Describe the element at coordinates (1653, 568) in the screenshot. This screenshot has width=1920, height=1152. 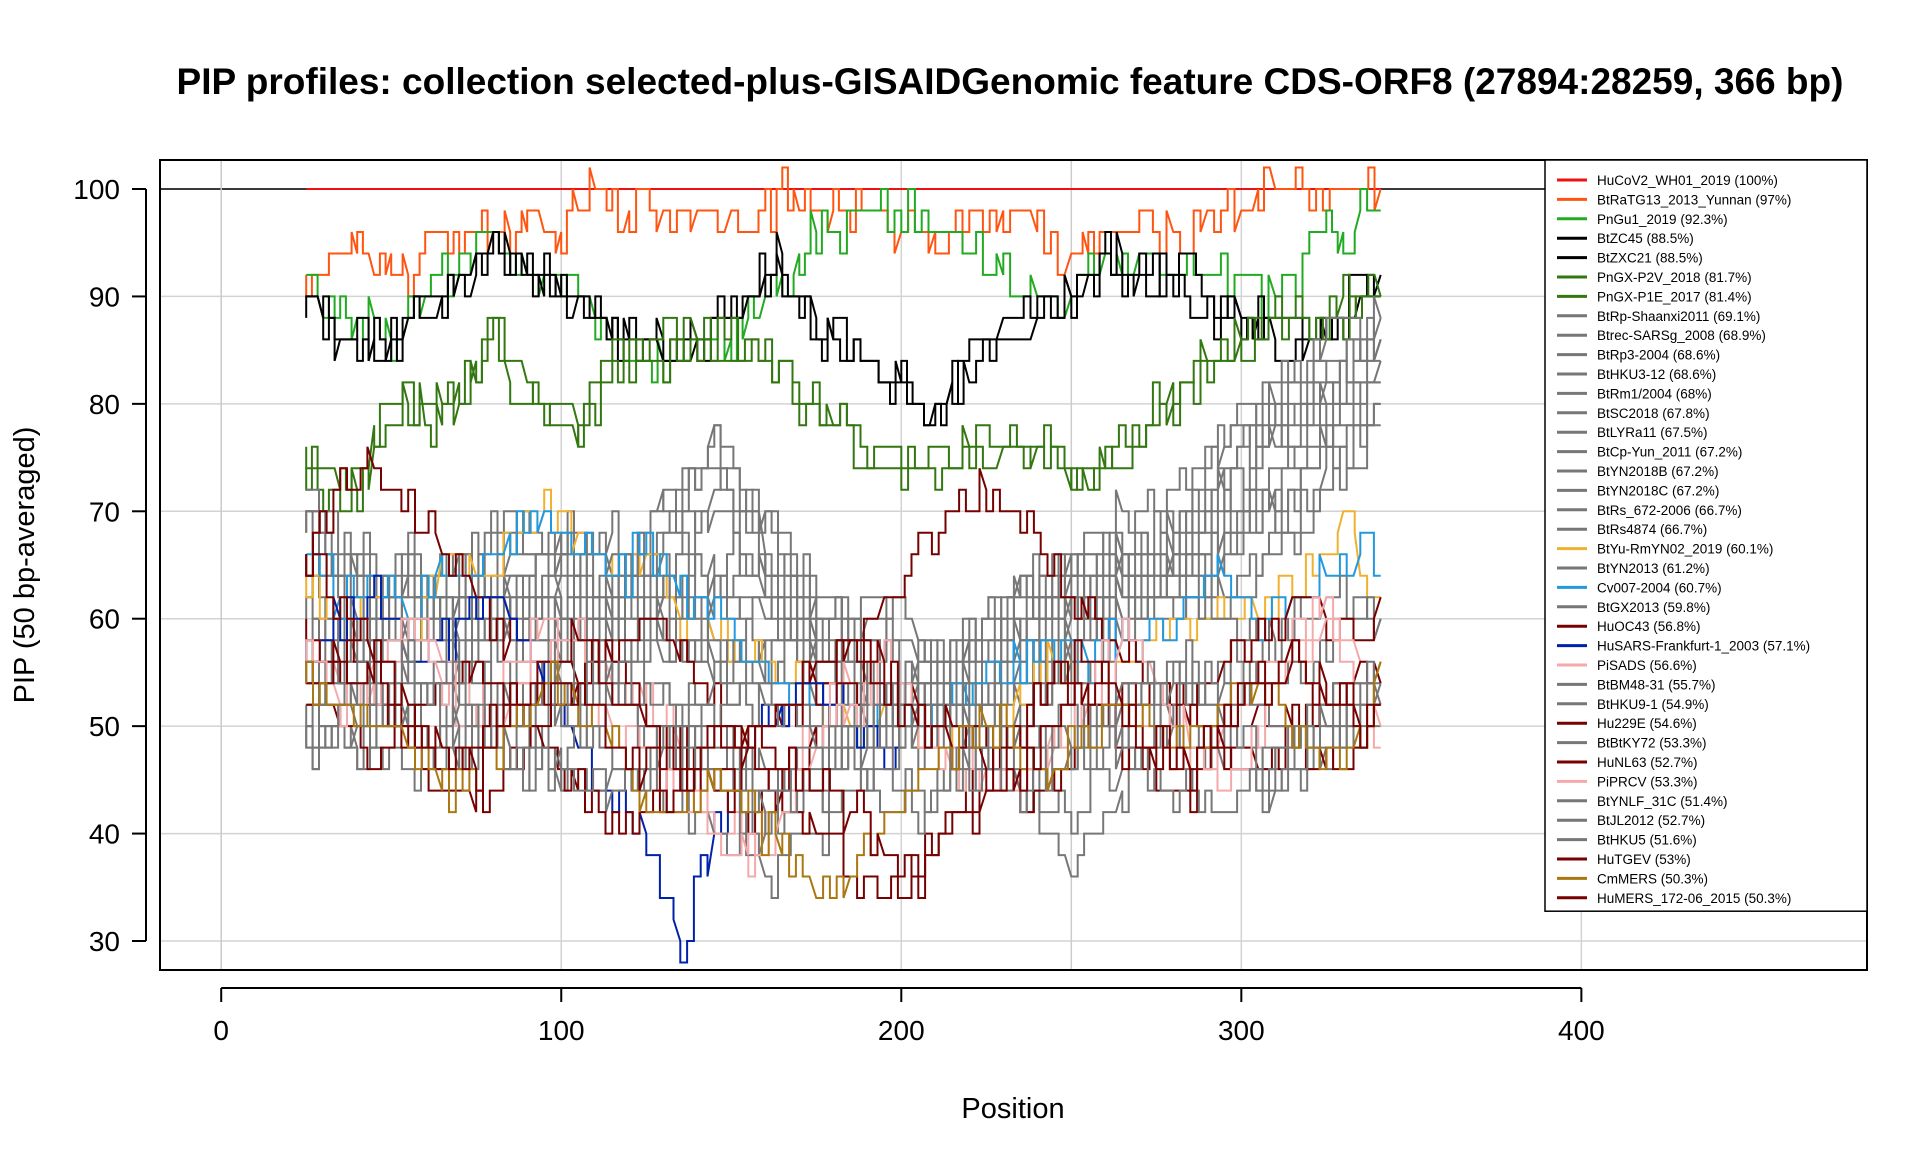
I see `legend-entry: BtYN2013 (61.2%)` at that location.